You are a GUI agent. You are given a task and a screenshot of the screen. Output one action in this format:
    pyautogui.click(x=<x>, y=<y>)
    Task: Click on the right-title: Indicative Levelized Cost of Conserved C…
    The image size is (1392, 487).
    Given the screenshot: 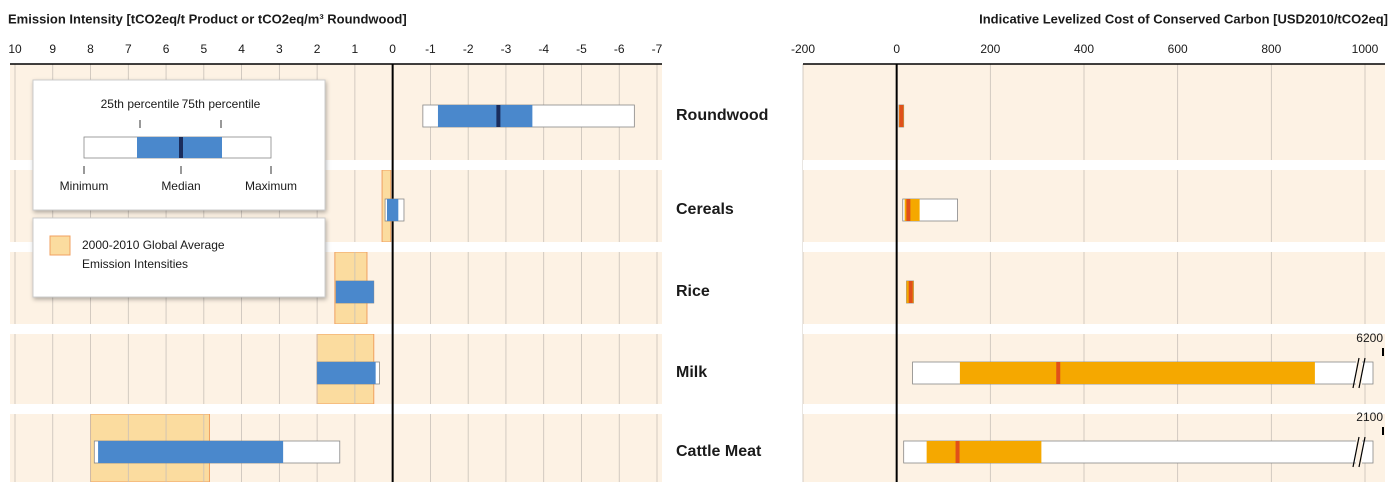 What is the action you would take?
    pyautogui.click(x=1183, y=18)
    